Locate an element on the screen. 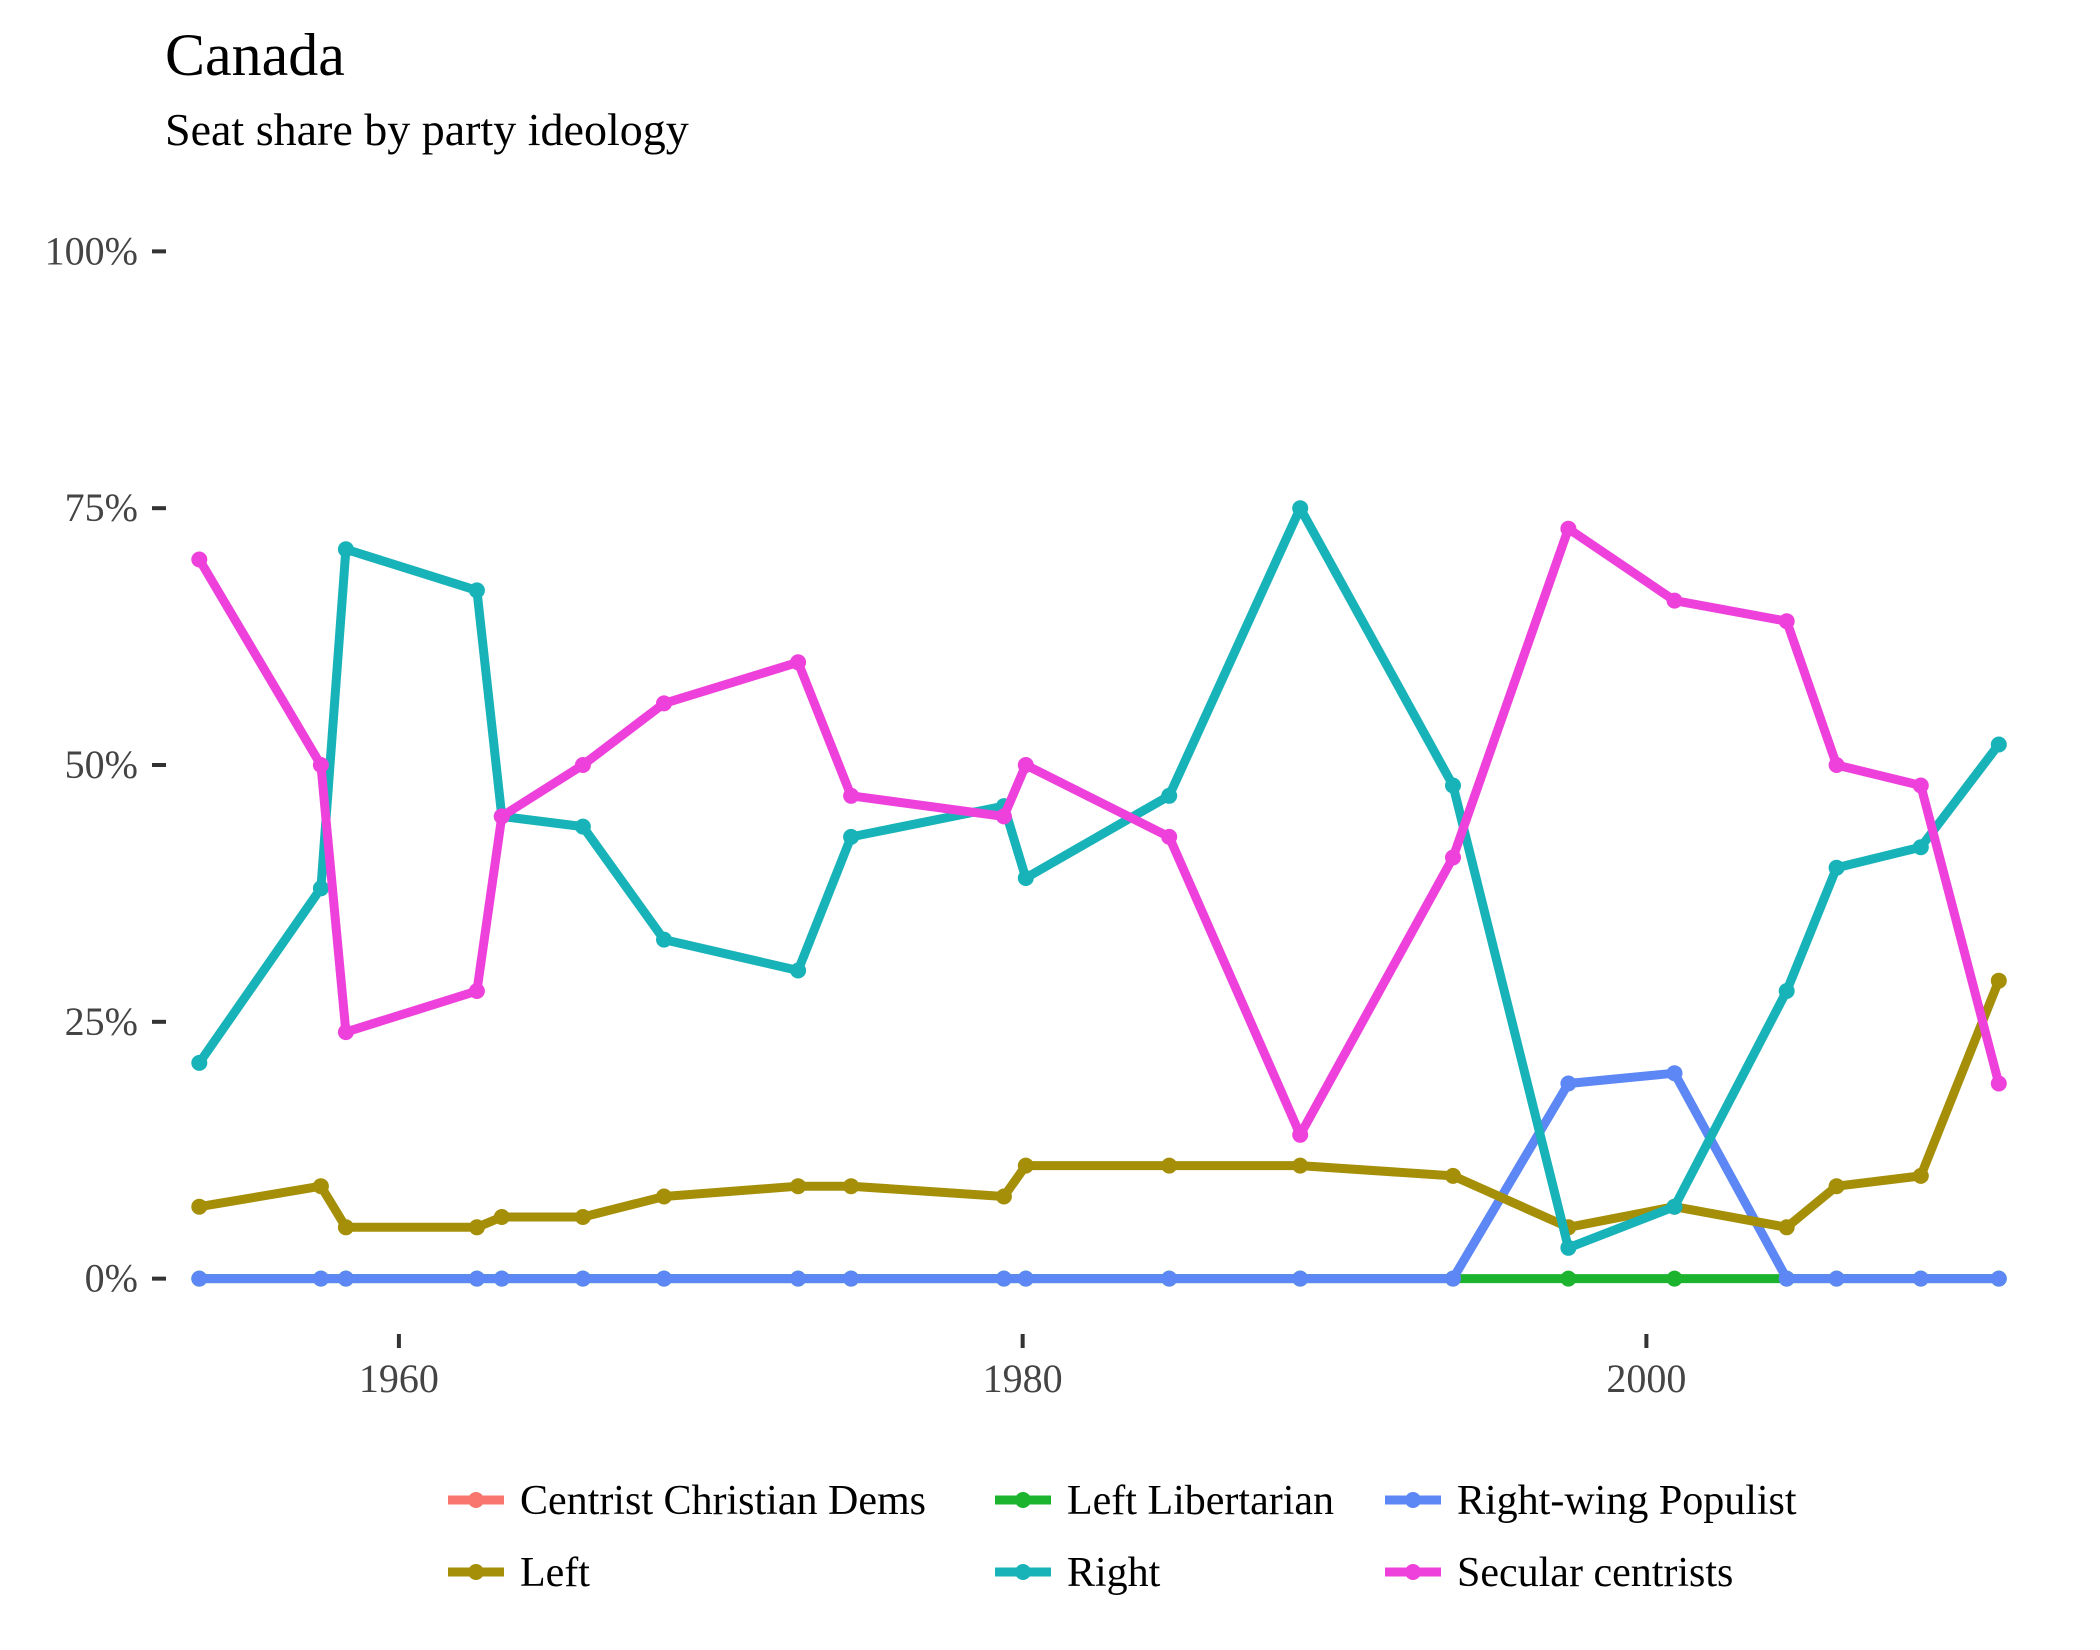 The height and width of the screenshot is (1650, 2100). x-tick-label: 1960 is located at coordinates (399, 1378).